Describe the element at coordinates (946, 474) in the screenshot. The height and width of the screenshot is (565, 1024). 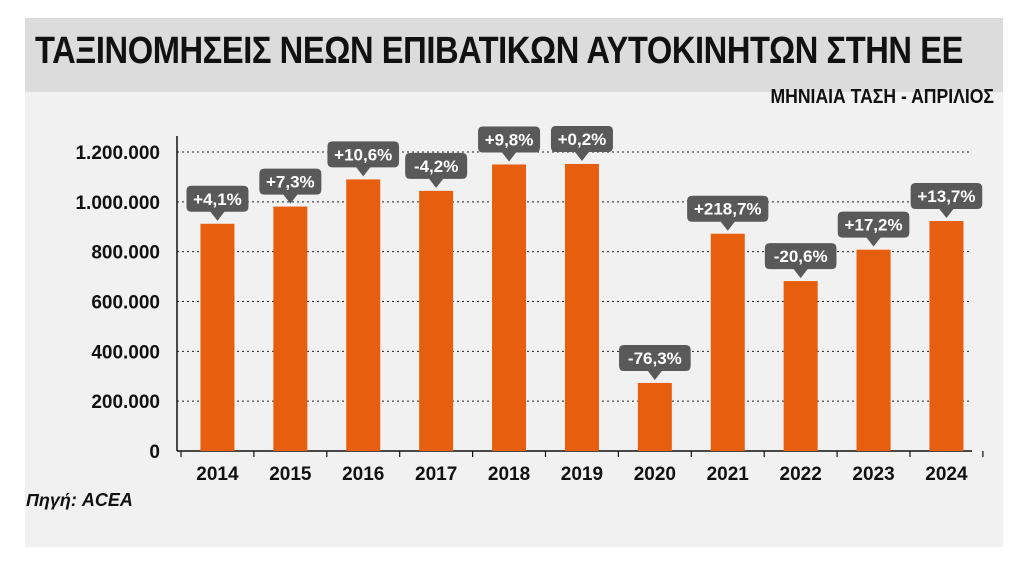
I see `x-tick-label: 2024` at that location.